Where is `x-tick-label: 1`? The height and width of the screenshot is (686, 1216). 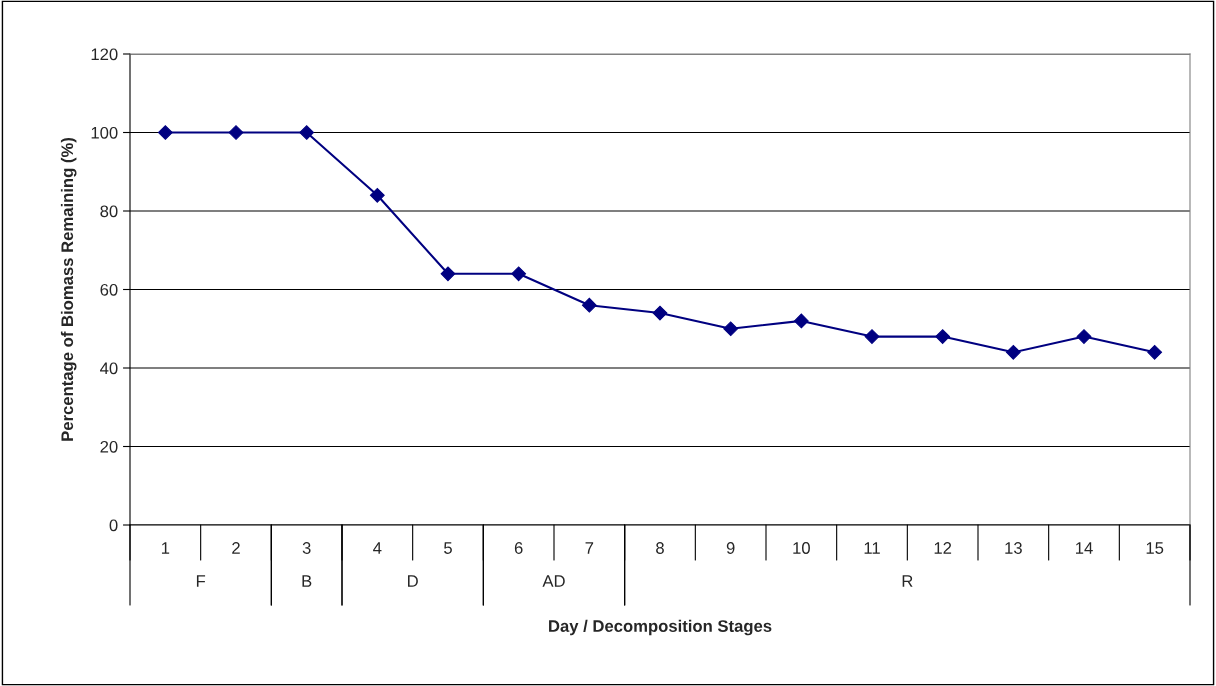
x-tick-label: 1 is located at coordinates (165, 548).